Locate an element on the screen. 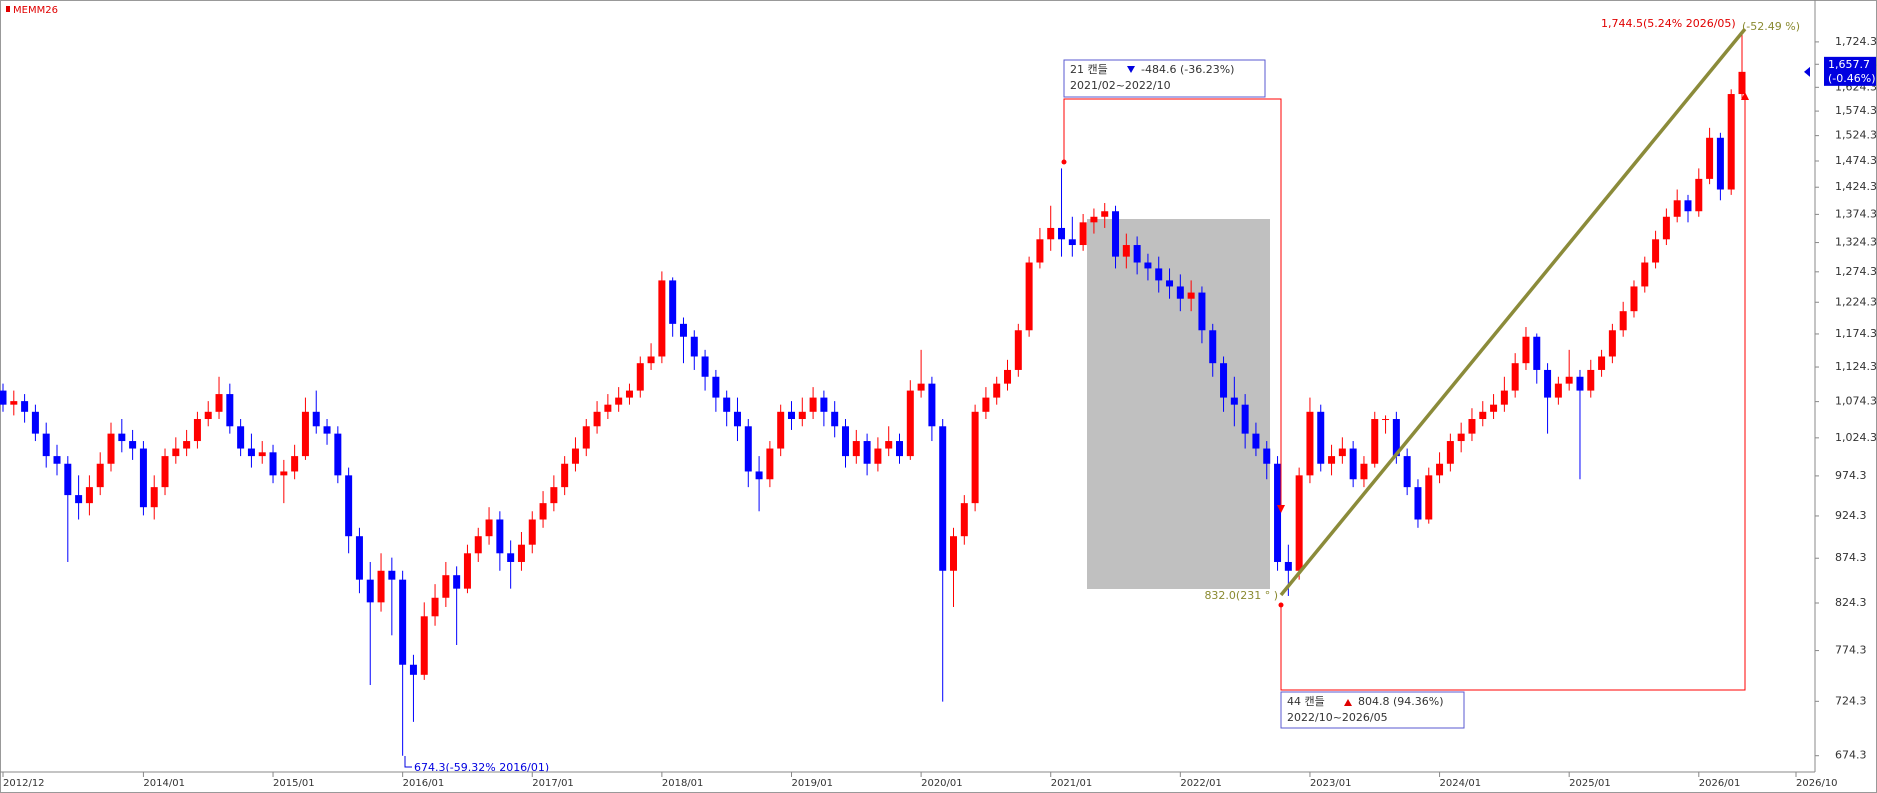 The width and height of the screenshot is (1877, 793). last-price: 1,657.7(-0.46%) is located at coordinates (1840, 71).